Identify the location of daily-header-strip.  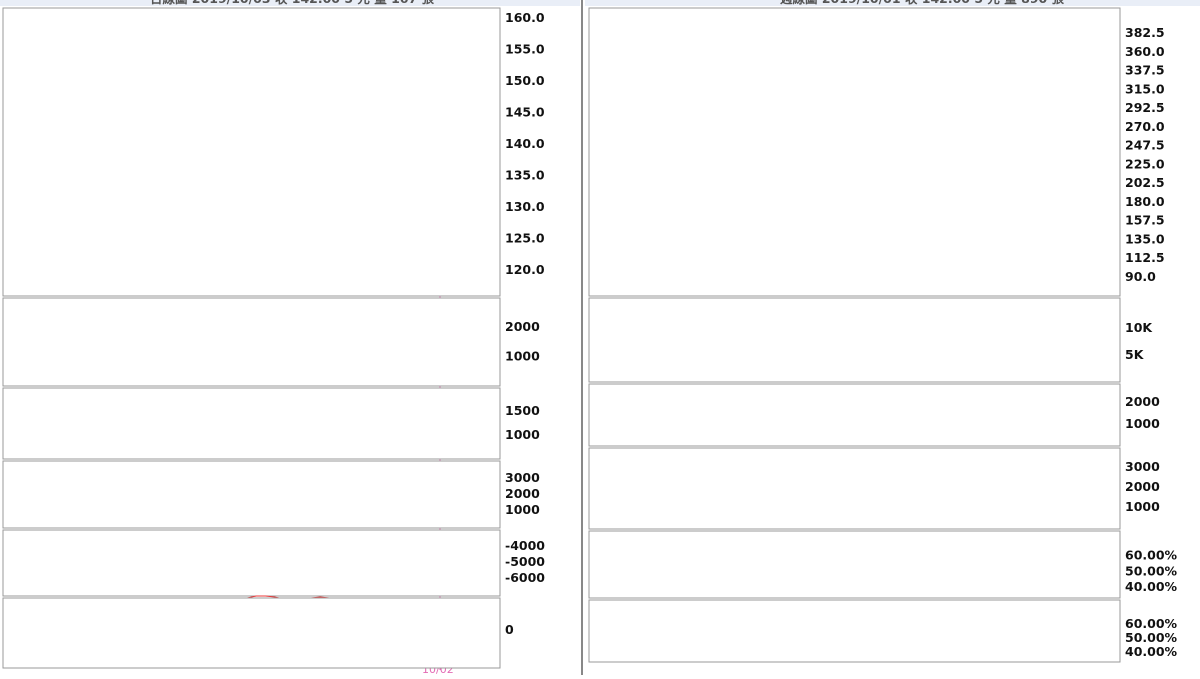
(290, 3).